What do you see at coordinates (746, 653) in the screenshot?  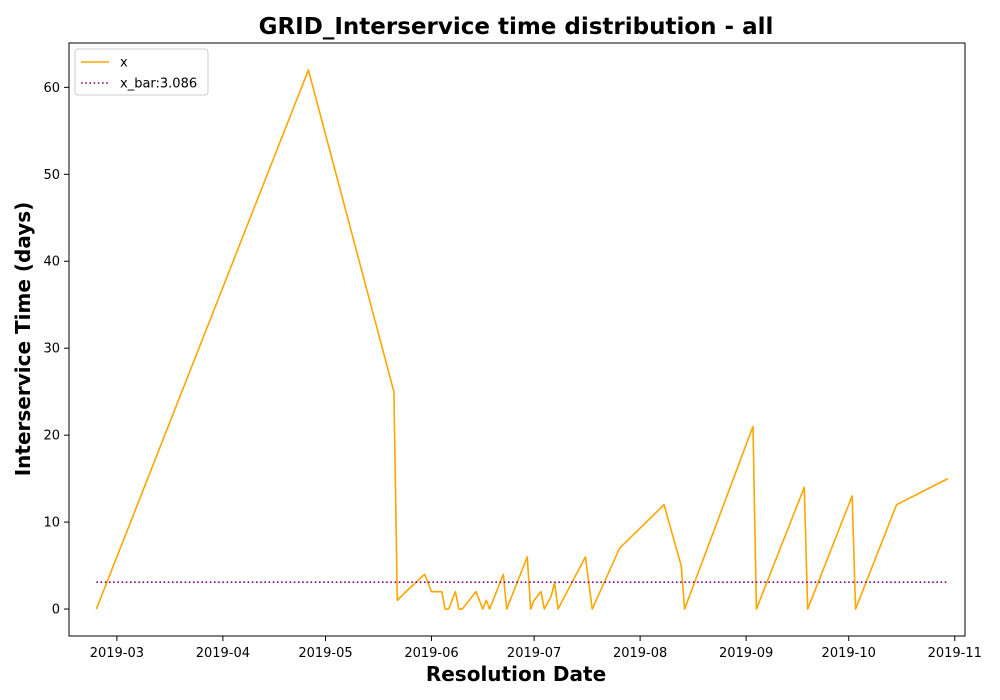 I see `x-tick-label: 2019-09` at bounding box center [746, 653].